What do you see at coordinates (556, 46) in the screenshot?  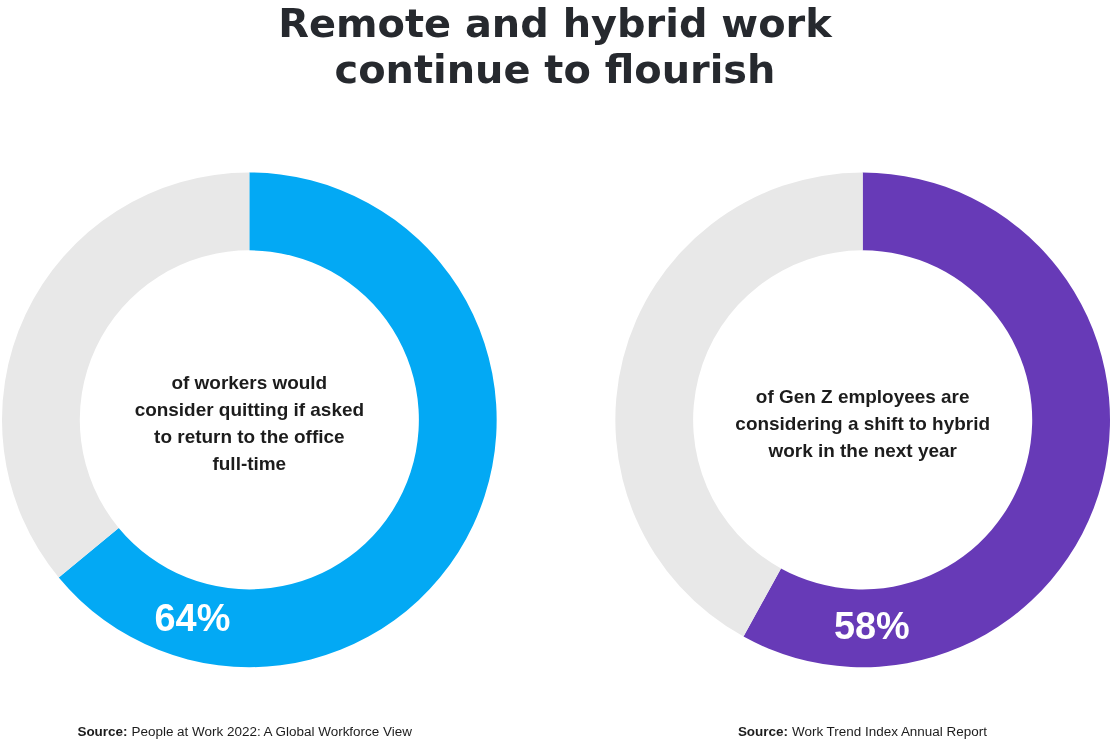 I see `chart-title: Remote and hybrid work continue to flourish` at bounding box center [556, 46].